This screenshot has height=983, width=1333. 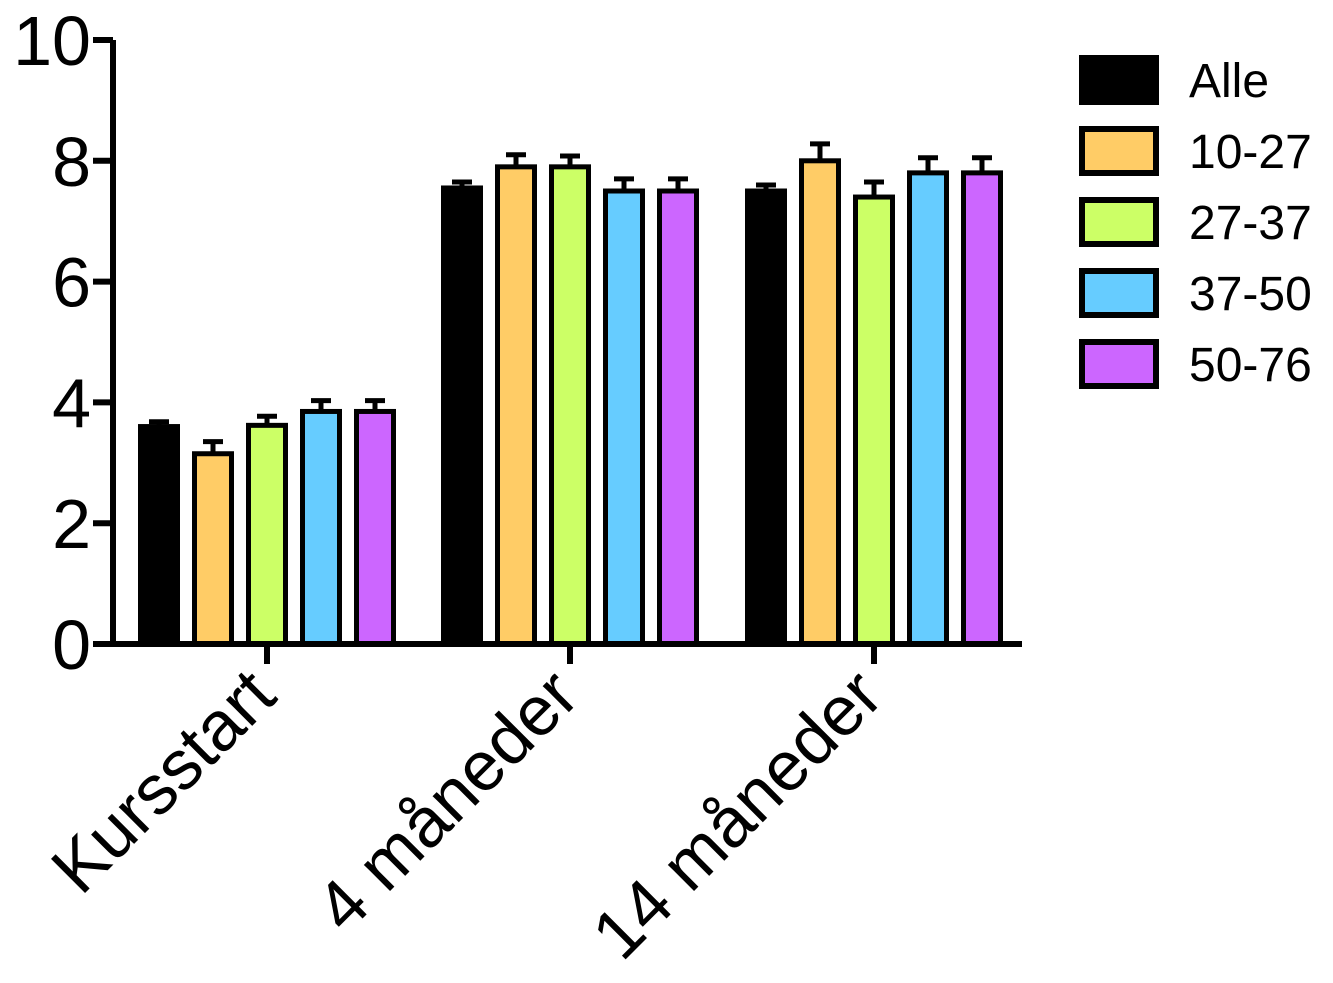 What do you see at coordinates (874, 188) in the screenshot?
I see `error-bar-27-37-14 måneder` at bounding box center [874, 188].